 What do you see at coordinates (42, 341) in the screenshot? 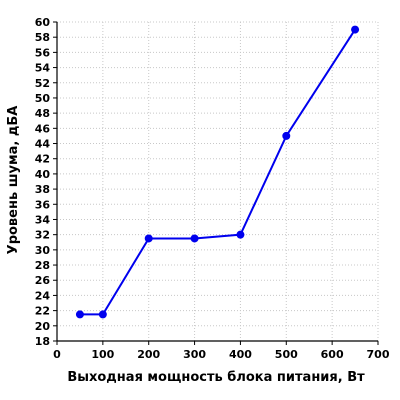
I see `y-tick-label: 18` at bounding box center [42, 341].